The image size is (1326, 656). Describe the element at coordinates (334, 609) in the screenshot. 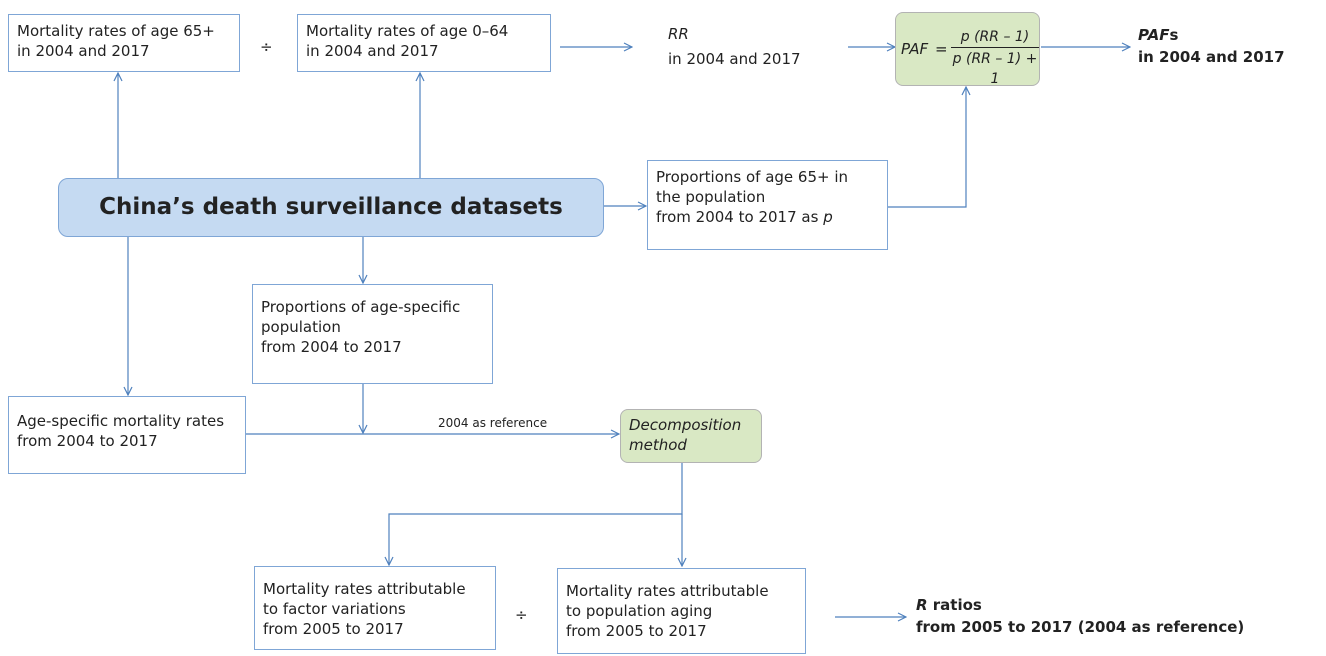

I see `box-text: to factor variations` at that location.